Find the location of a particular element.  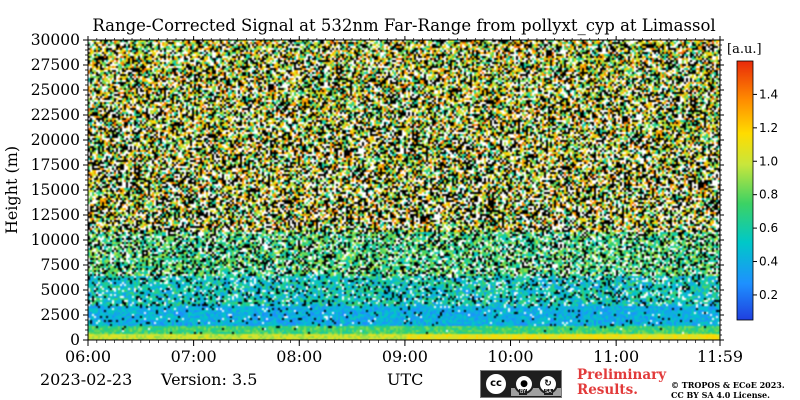

y-tick-label: 7500 is located at coordinates (60, 265).